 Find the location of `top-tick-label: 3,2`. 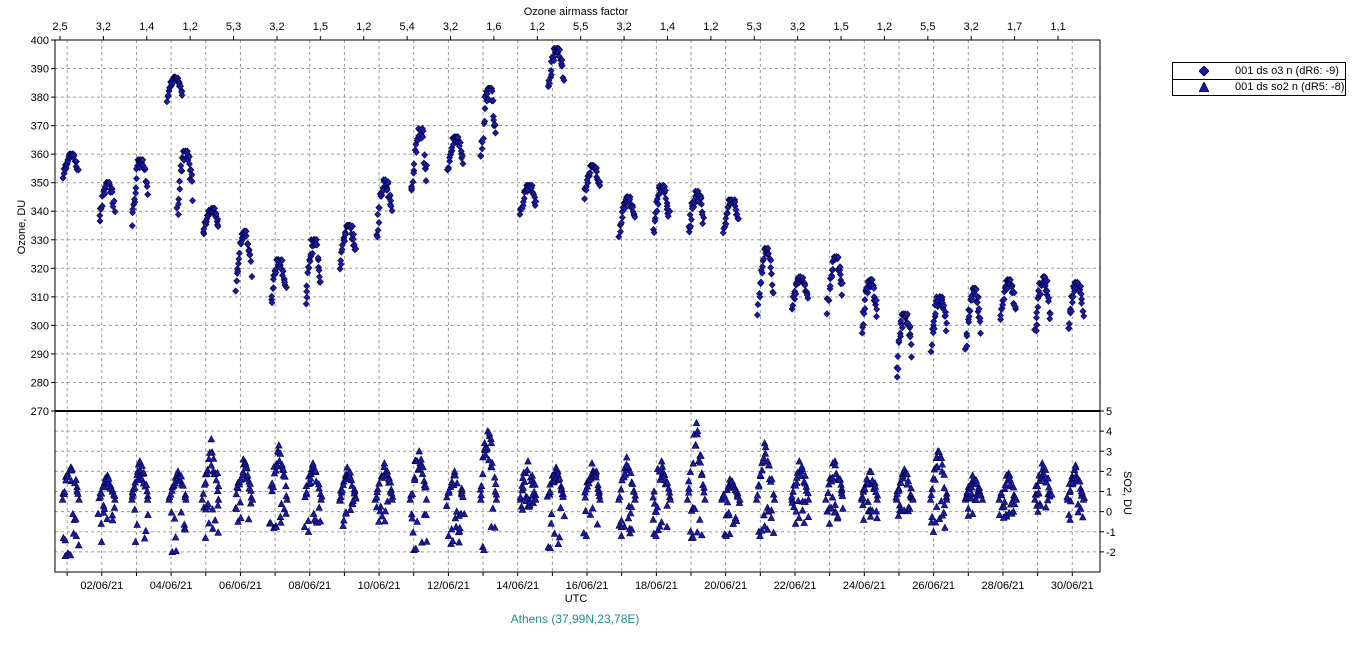

top-tick-label: 3,2 is located at coordinates (276, 27).